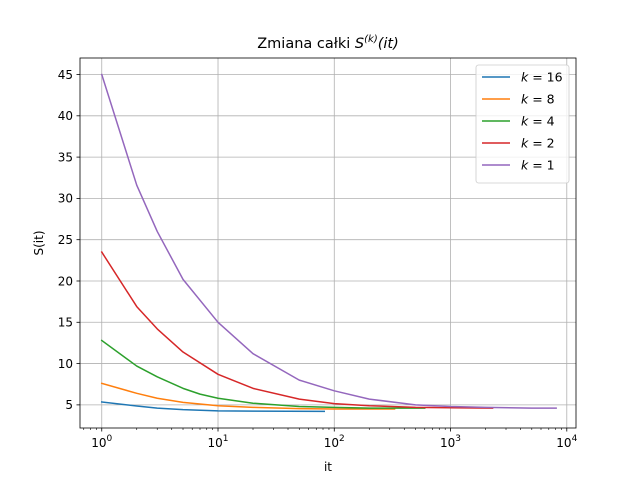 The image size is (640, 484). What do you see at coordinates (551, 165) in the screenshot?
I see `legend-entry-value: 1` at bounding box center [551, 165].